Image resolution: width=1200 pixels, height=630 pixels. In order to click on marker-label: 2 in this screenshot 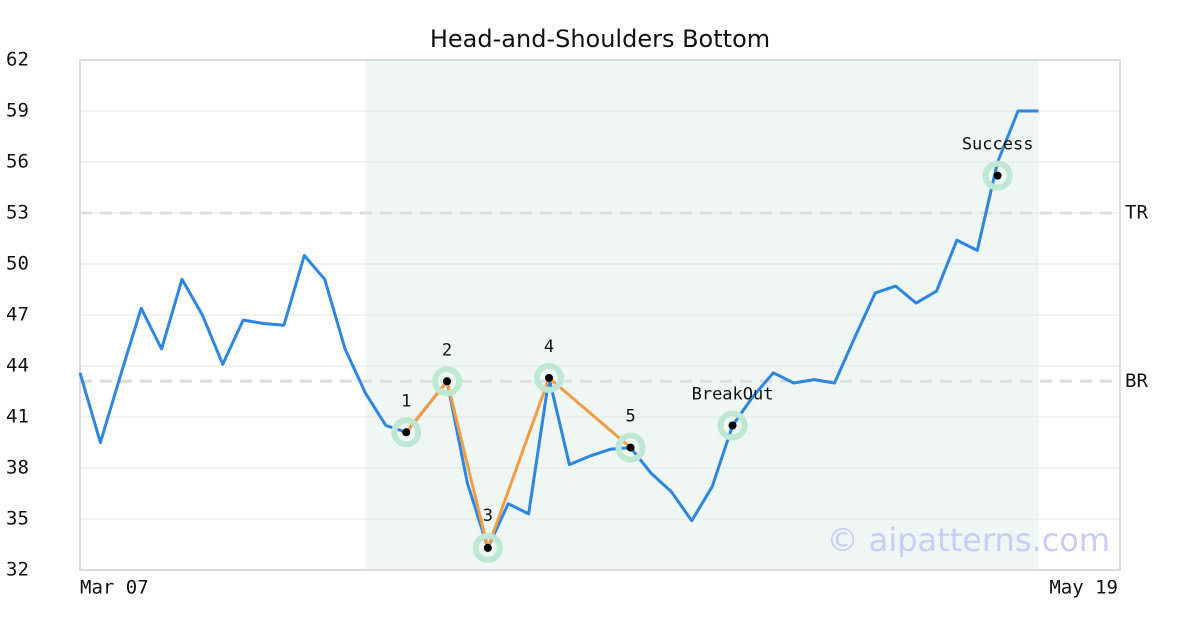, I will do `click(447, 350)`.